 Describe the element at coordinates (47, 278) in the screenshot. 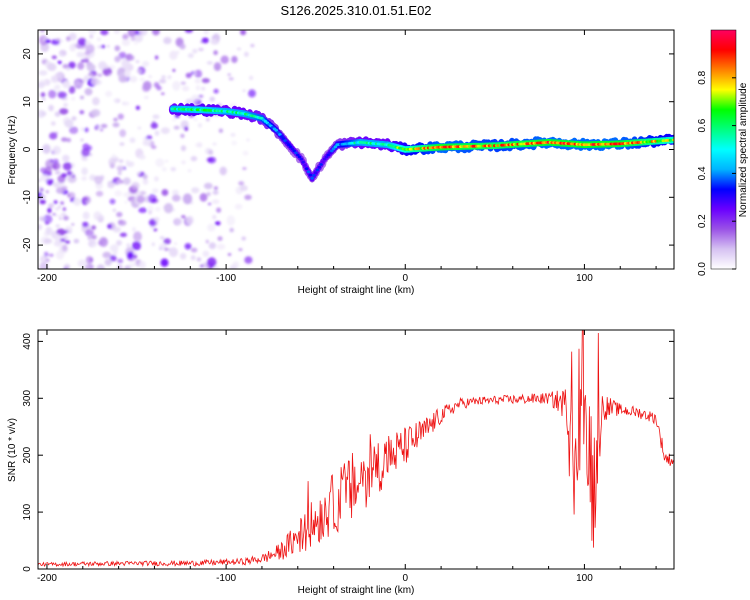

I see `spectrogram-xtick-label: -200` at that location.